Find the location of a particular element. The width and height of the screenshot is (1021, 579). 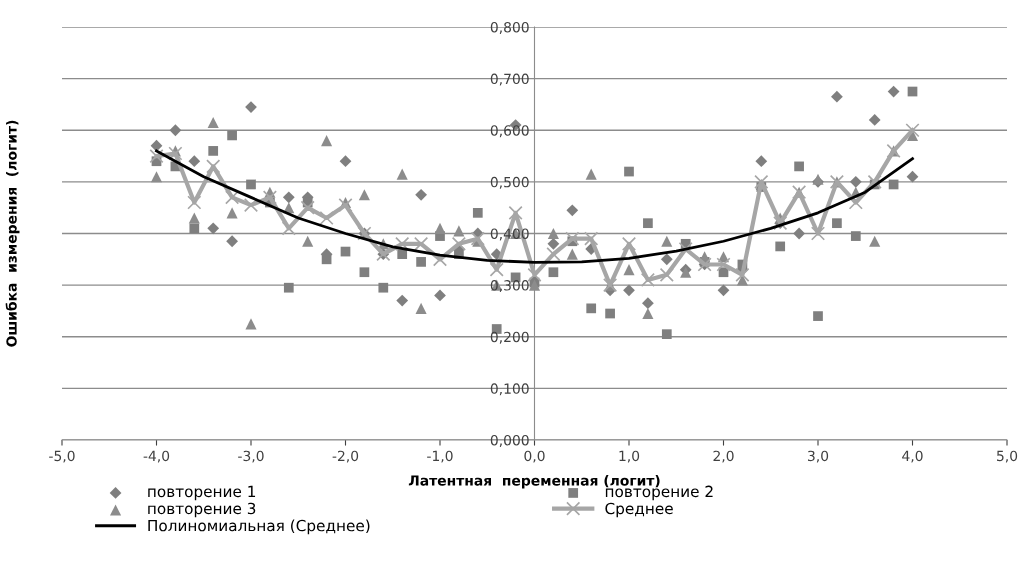

legend-label: повторение 3 is located at coordinates (202, 510).